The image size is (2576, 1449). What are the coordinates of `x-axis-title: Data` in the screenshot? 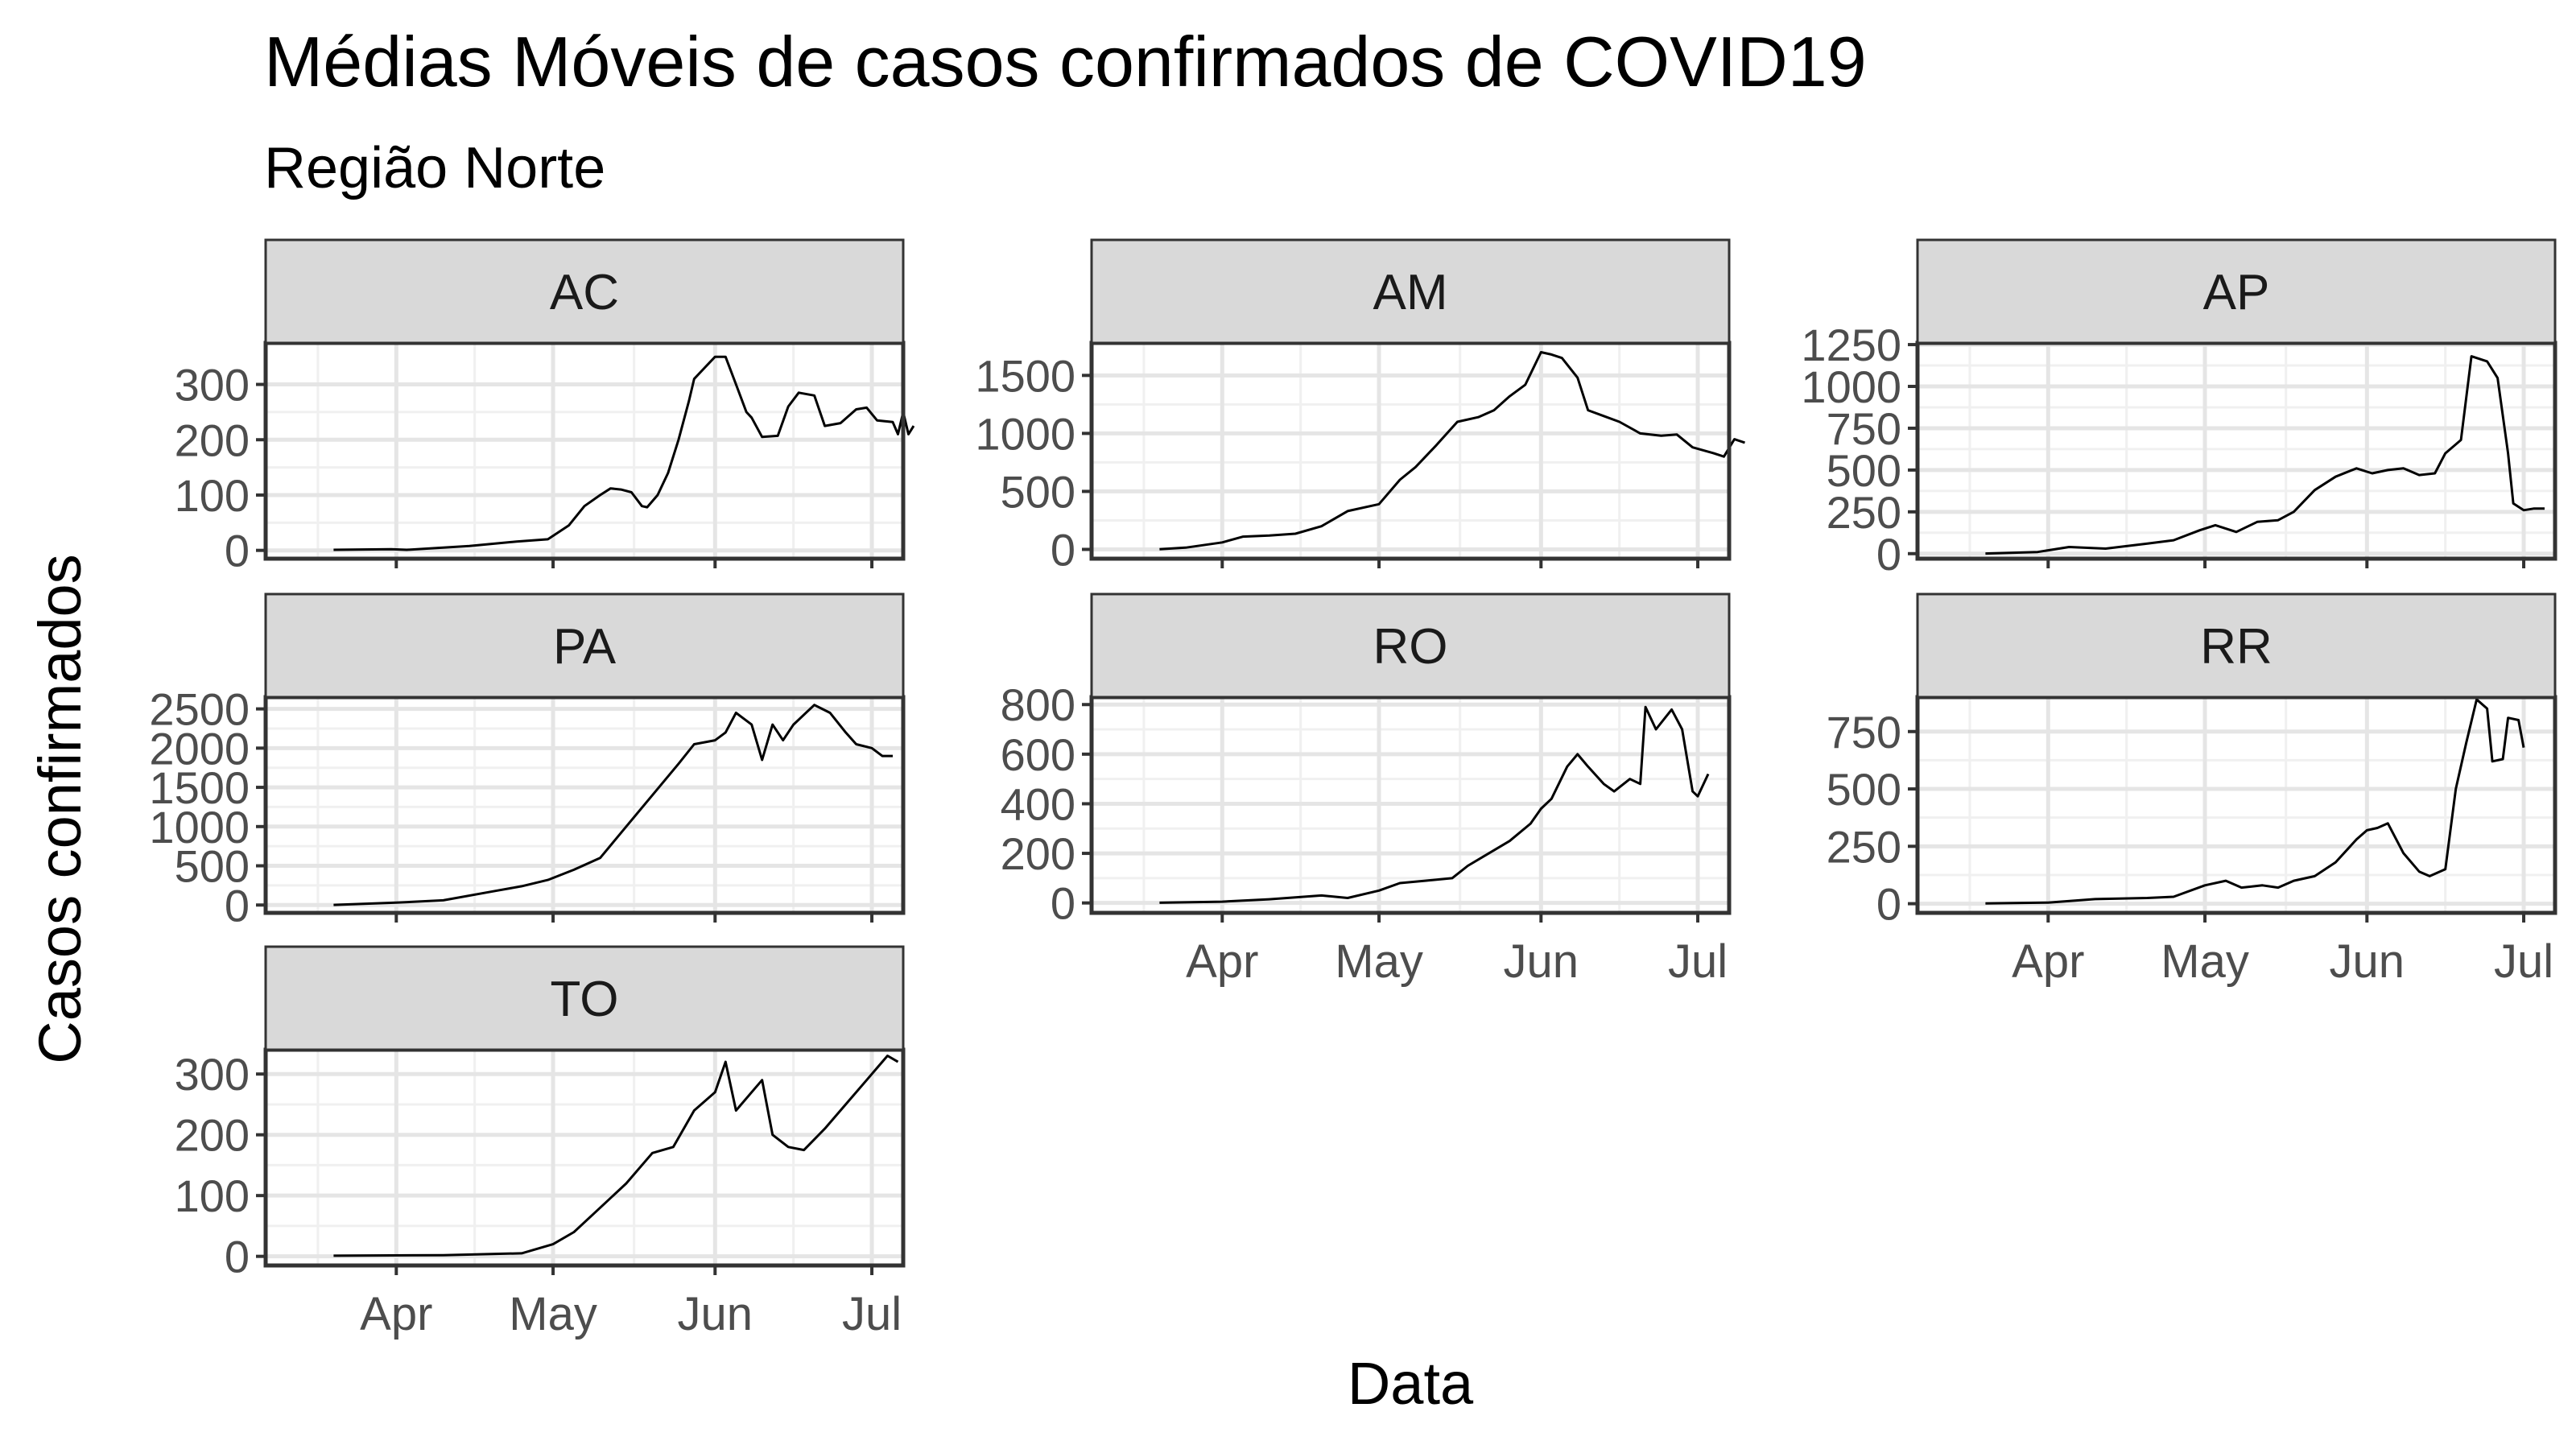 It's located at (1411, 1383).